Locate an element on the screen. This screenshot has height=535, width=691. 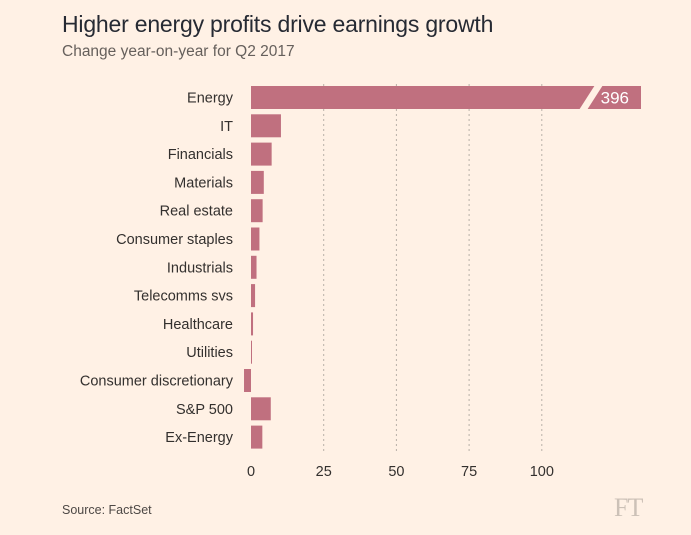
x-tick-label: 50 is located at coordinates (396, 472).